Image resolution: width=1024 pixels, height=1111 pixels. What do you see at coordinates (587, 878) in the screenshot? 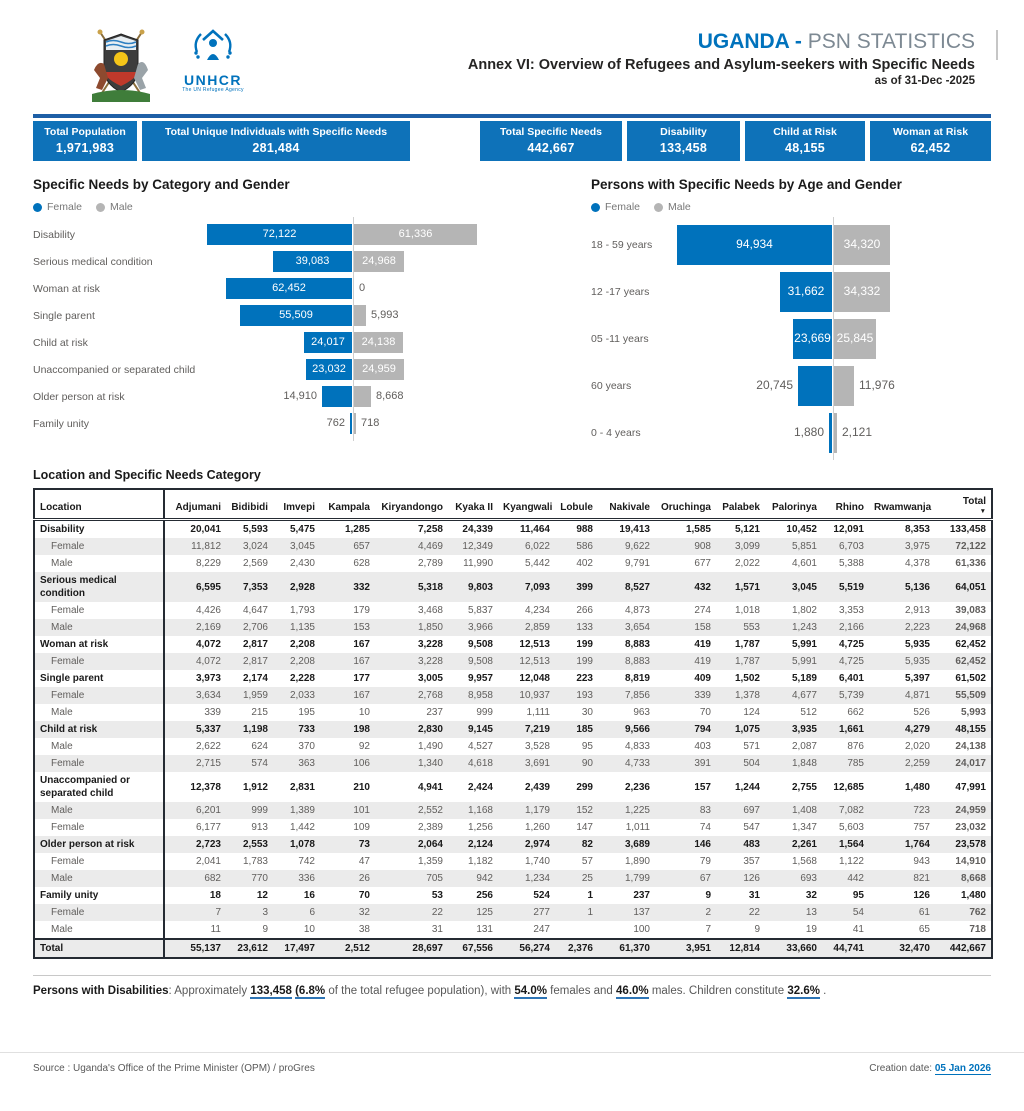
I see `table-cell: 25` at bounding box center [587, 878].